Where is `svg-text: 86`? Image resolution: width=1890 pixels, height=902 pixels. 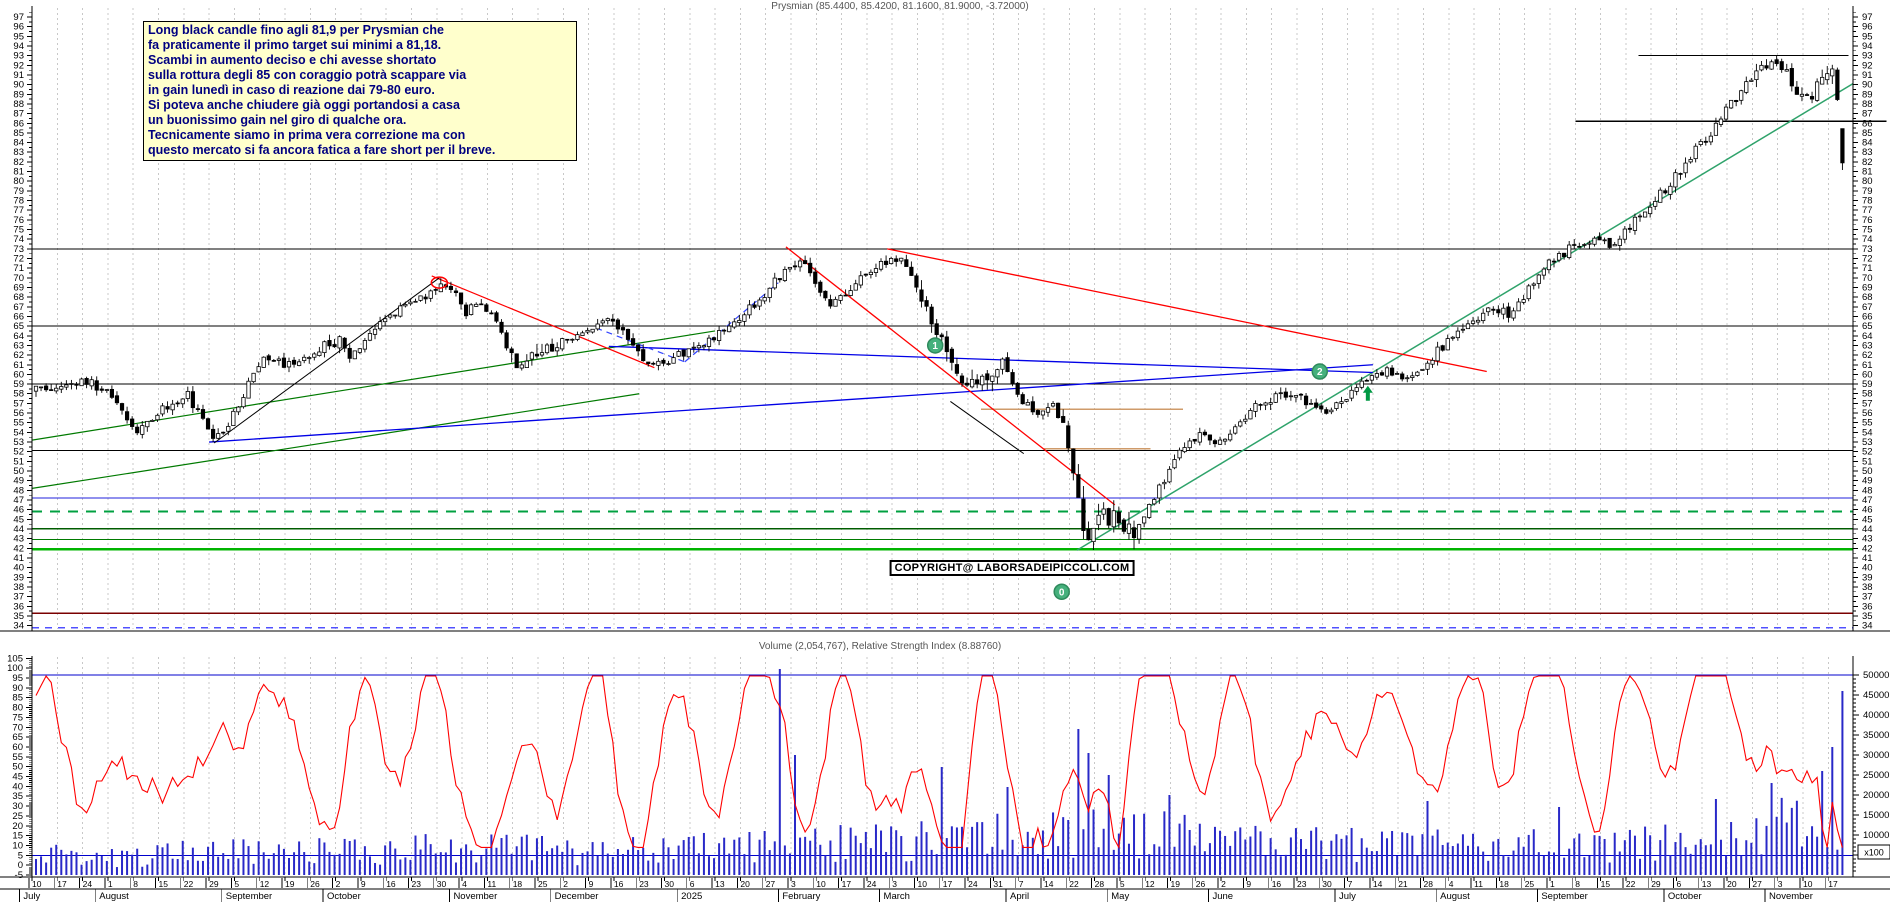
svg-text: 86 is located at coordinates (1867, 123).